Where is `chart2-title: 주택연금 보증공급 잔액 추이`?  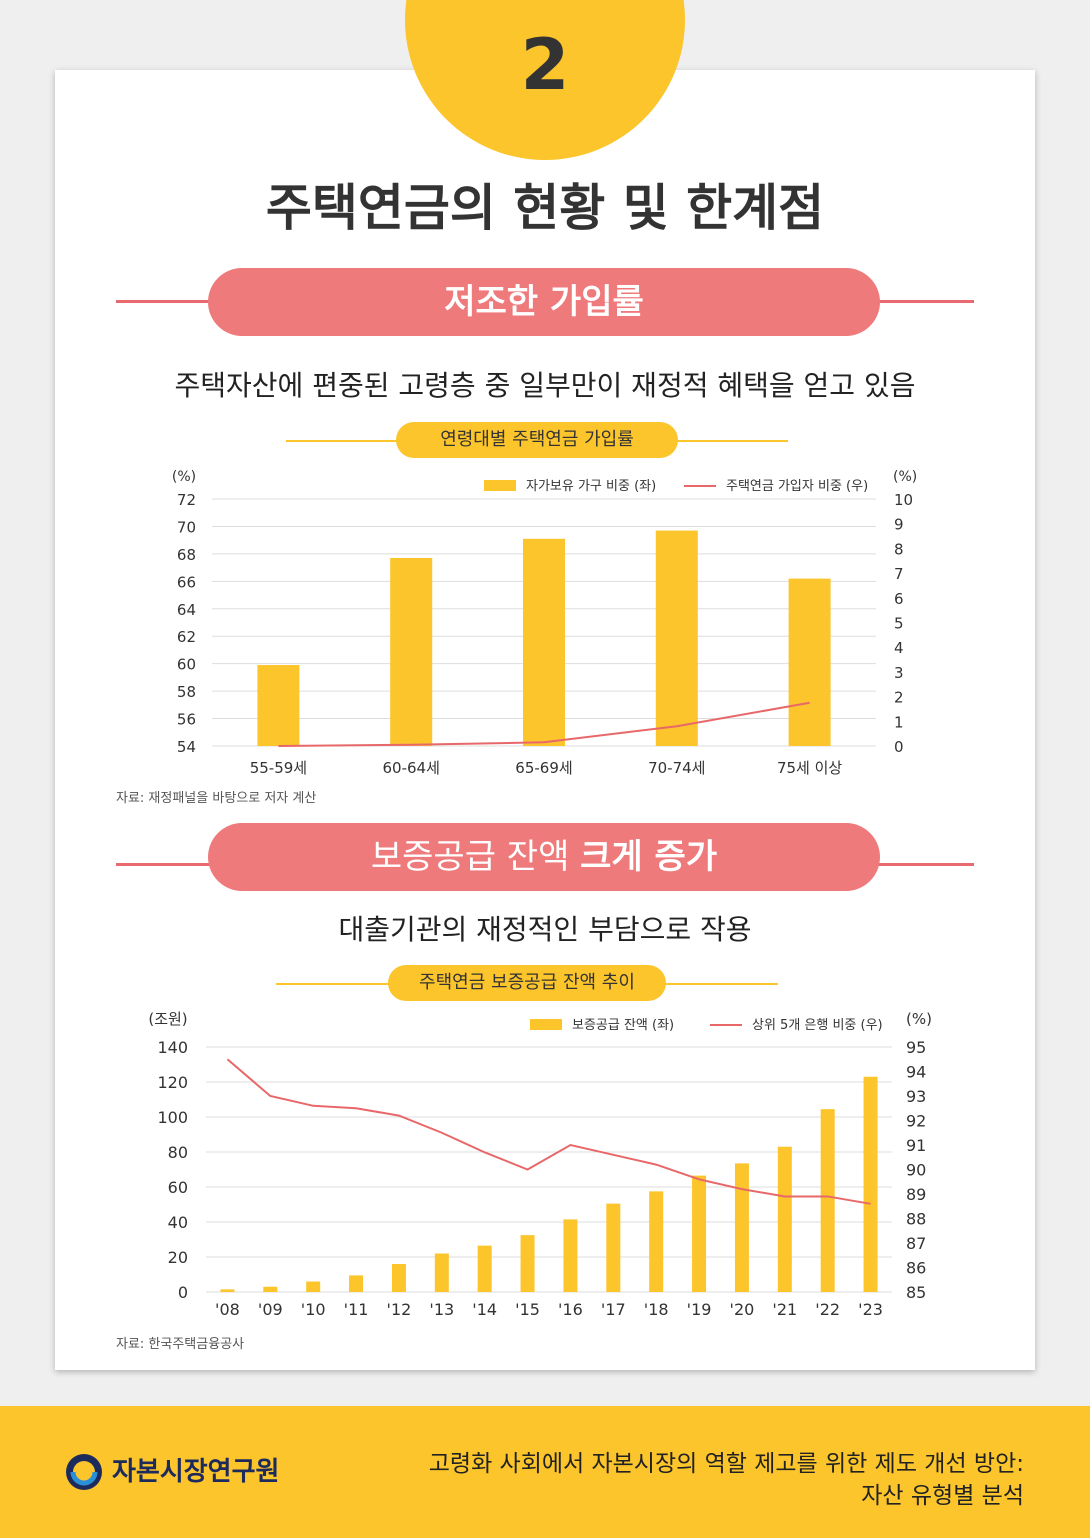
chart2-title: 주택연금 보증공급 잔액 추이 is located at coordinates (527, 983).